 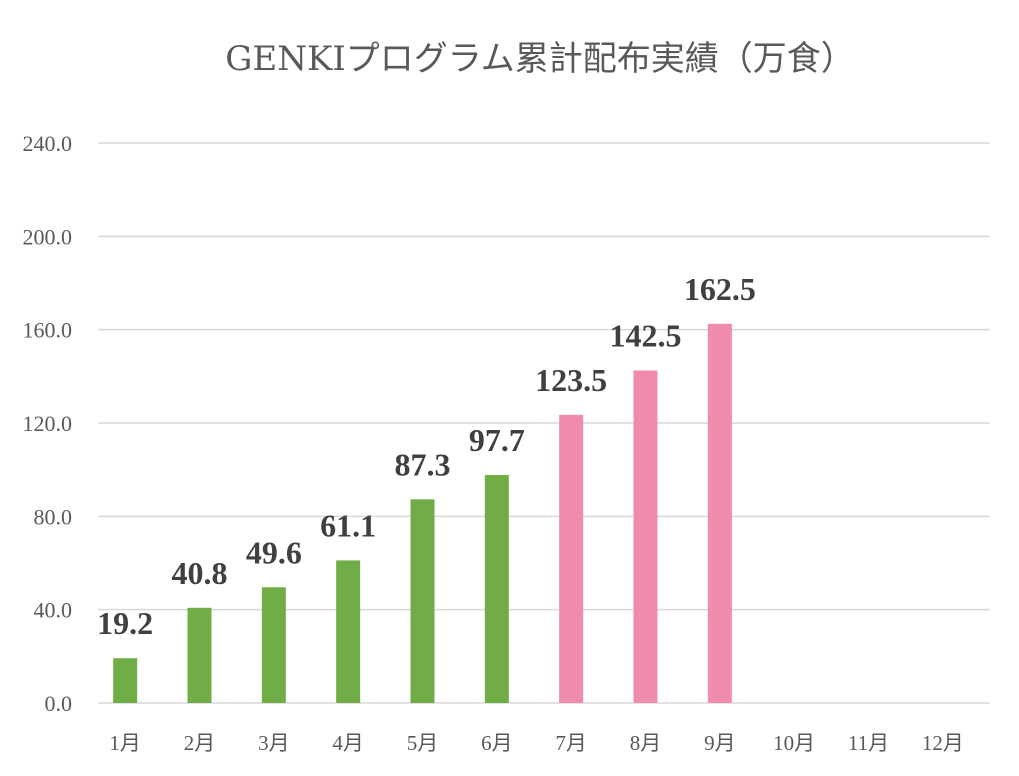 I want to click on x-axis-ticks: 1月 2月 3月 4月 5月 6月 7月 8月 9月 10月 11月 12月, so click(x=536, y=743).